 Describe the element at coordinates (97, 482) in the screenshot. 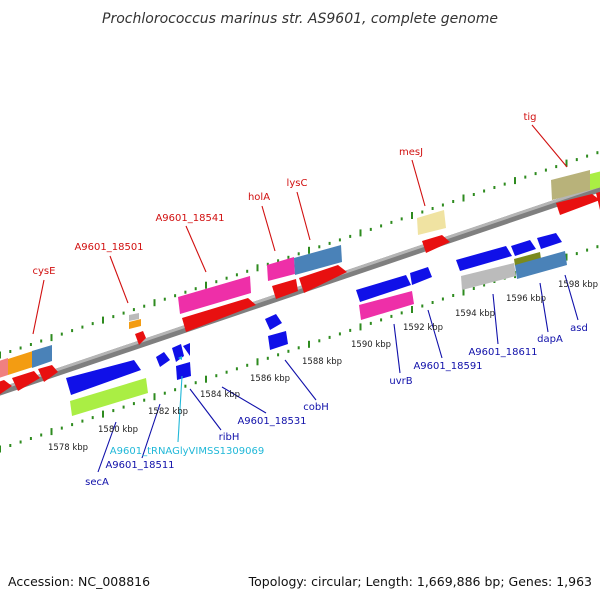

I see `gene-label-seca: secA` at that location.